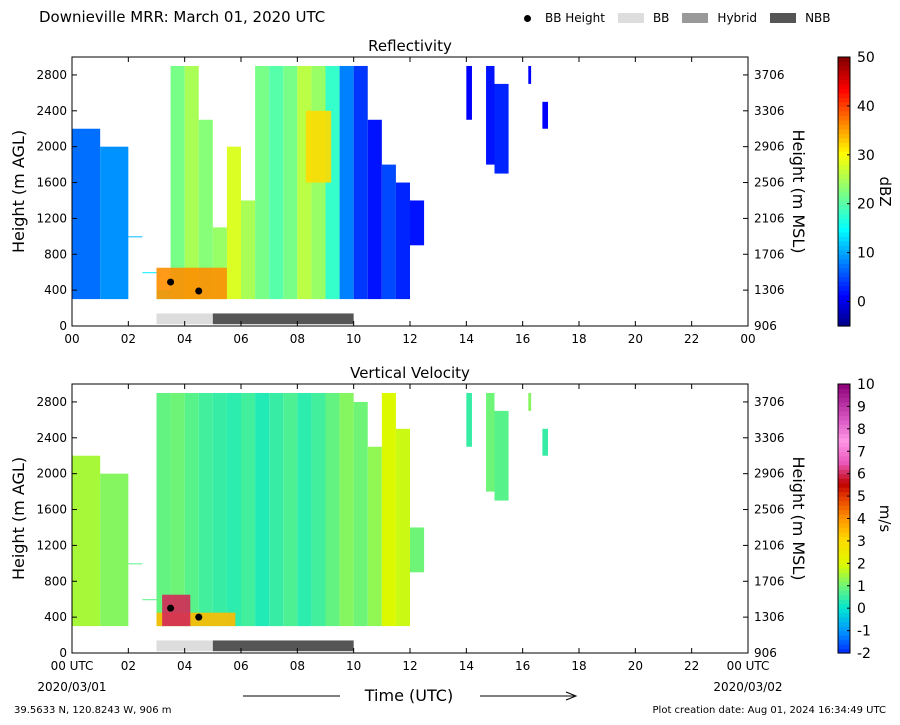  I want to click on legend-label: Hybrid, so click(737, 18).